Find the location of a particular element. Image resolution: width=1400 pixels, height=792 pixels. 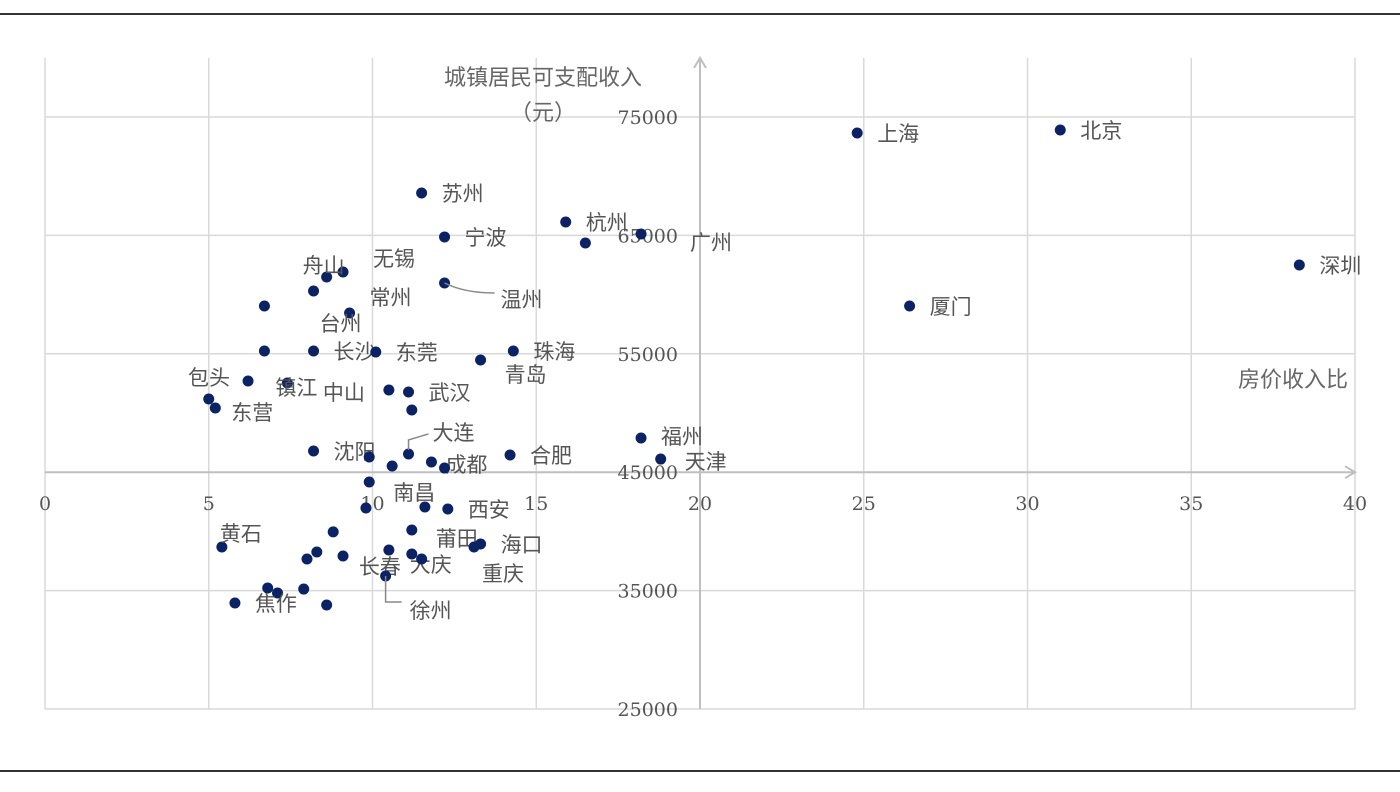

y-tick-label: 75000 is located at coordinates (648, 118).